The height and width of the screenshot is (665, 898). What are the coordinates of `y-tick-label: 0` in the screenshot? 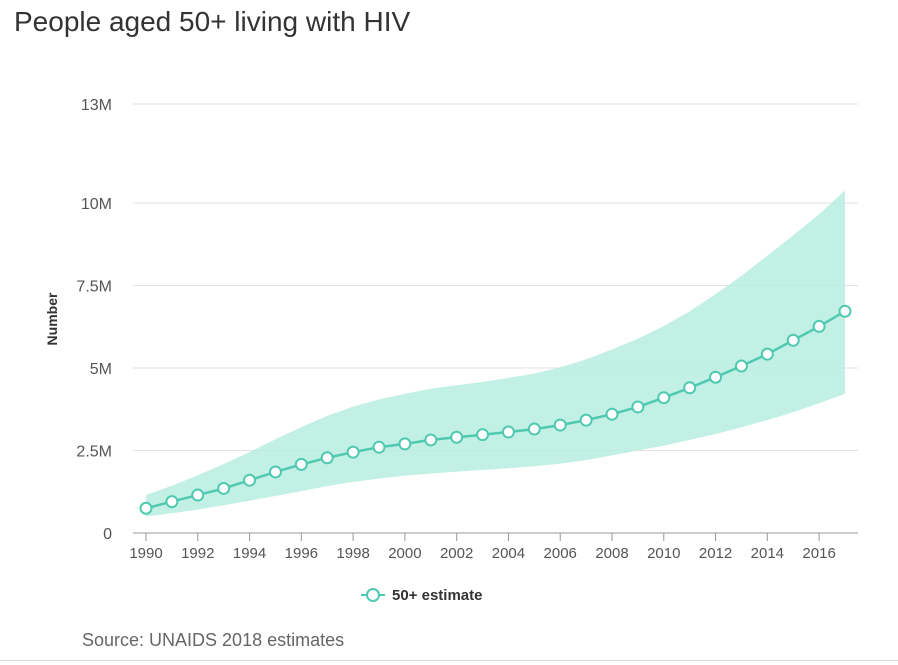 It's located at (107, 534).